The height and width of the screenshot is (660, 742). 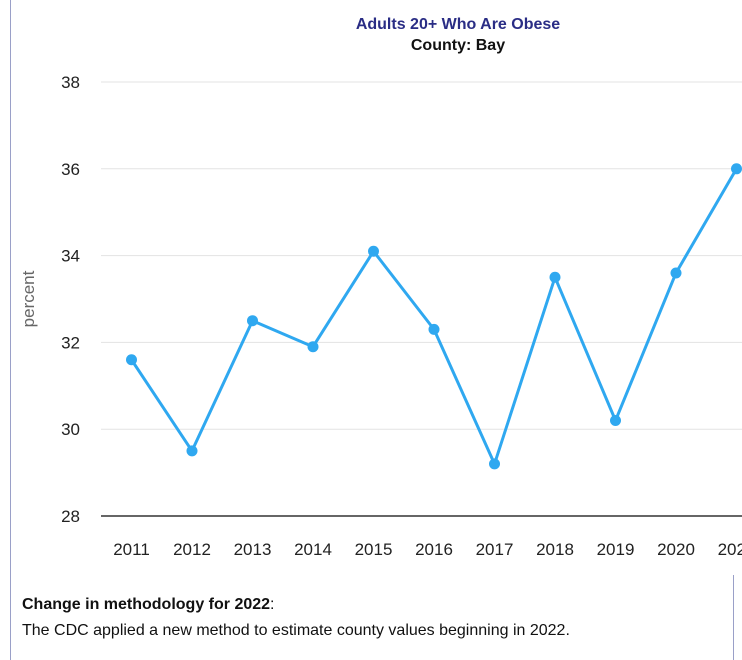 What do you see at coordinates (458, 24) in the screenshot?
I see `chart-title: Adults 20+ Who Are Obese` at bounding box center [458, 24].